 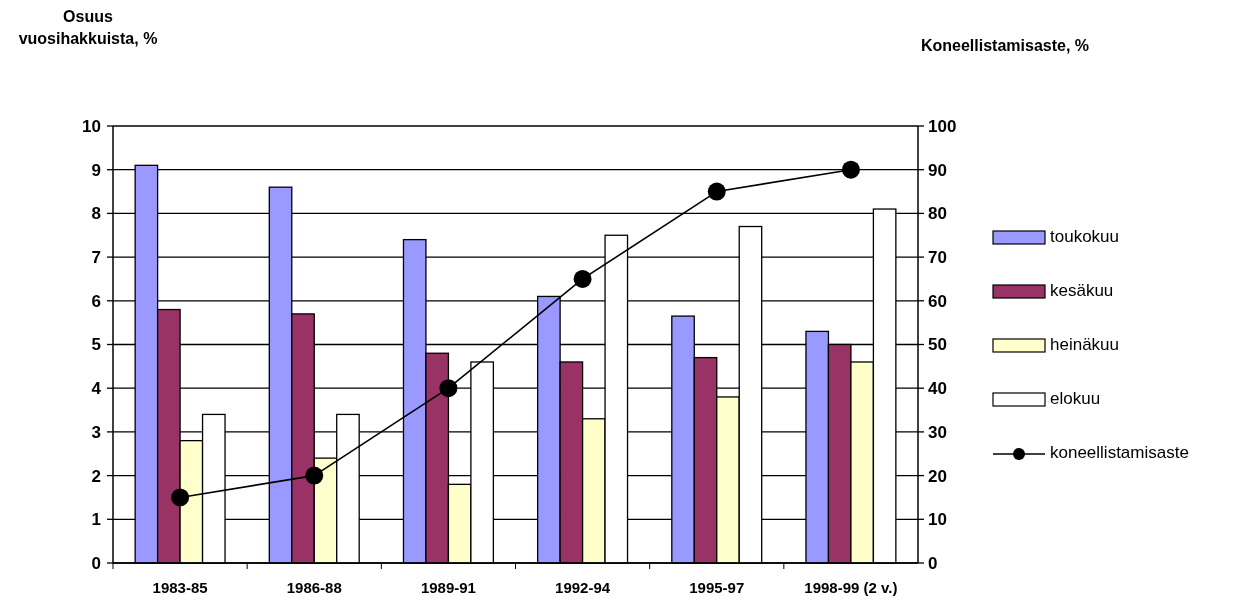 I want to click on y2-tick-label: 80, so click(x=937, y=214).